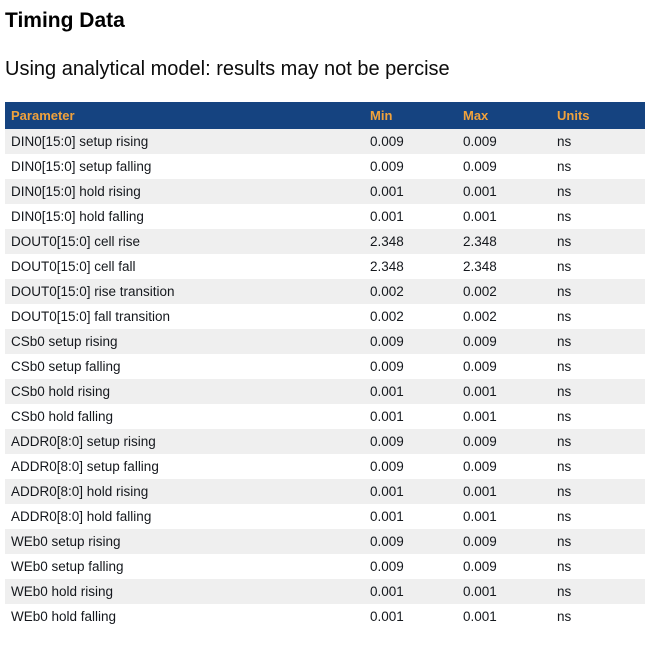 The width and height of the screenshot is (650, 646). What do you see at coordinates (62, 592) in the screenshot?
I see `cell-parameter: WEb0 hold rising` at bounding box center [62, 592].